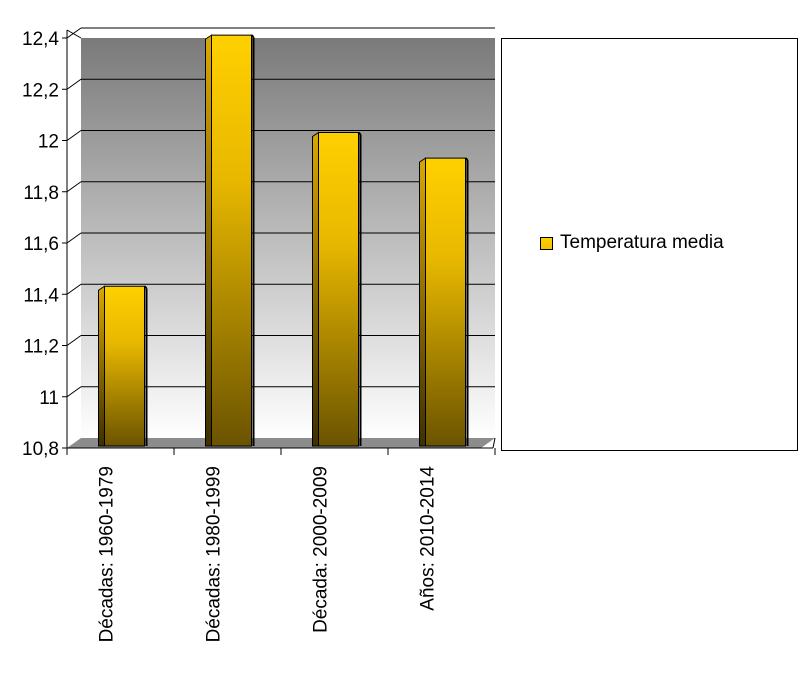  What do you see at coordinates (49, 398) in the screenshot?
I see `y-tick-label: 11` at bounding box center [49, 398].